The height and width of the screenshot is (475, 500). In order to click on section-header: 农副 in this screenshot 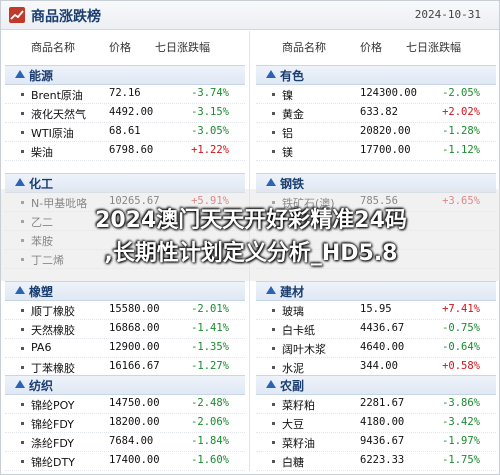, I will do `click(376, 385)`.